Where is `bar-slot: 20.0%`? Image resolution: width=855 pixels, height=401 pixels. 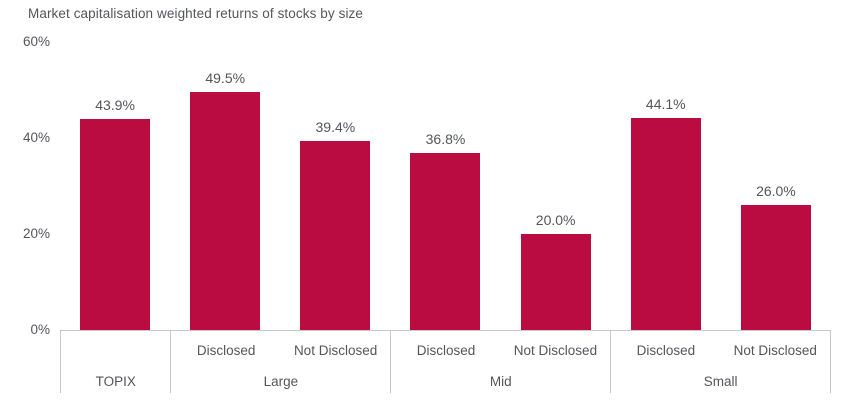 bar-slot: 20.0% is located at coordinates (556, 186).